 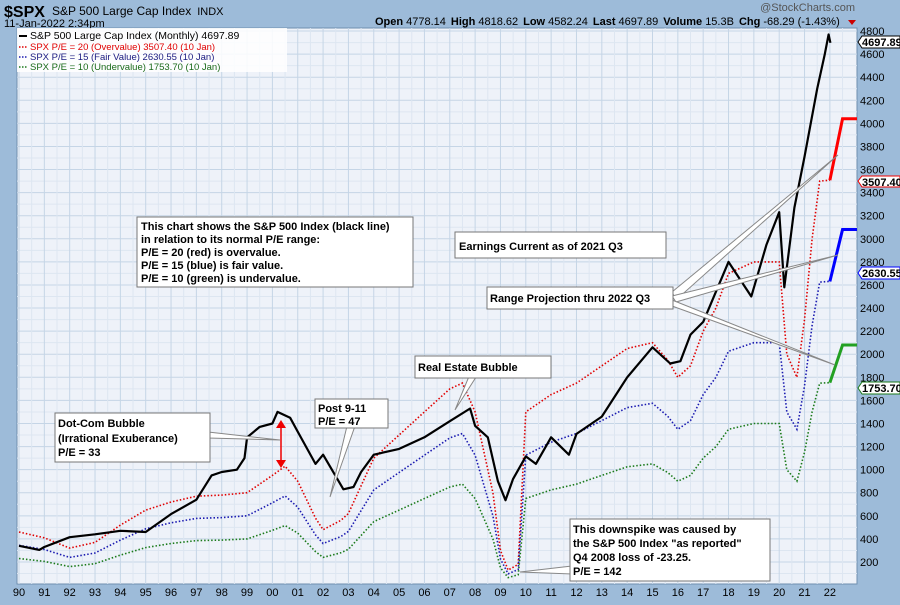 What do you see at coordinates (298, 593) in the screenshot?
I see `x-tick-label: 01` at bounding box center [298, 593].